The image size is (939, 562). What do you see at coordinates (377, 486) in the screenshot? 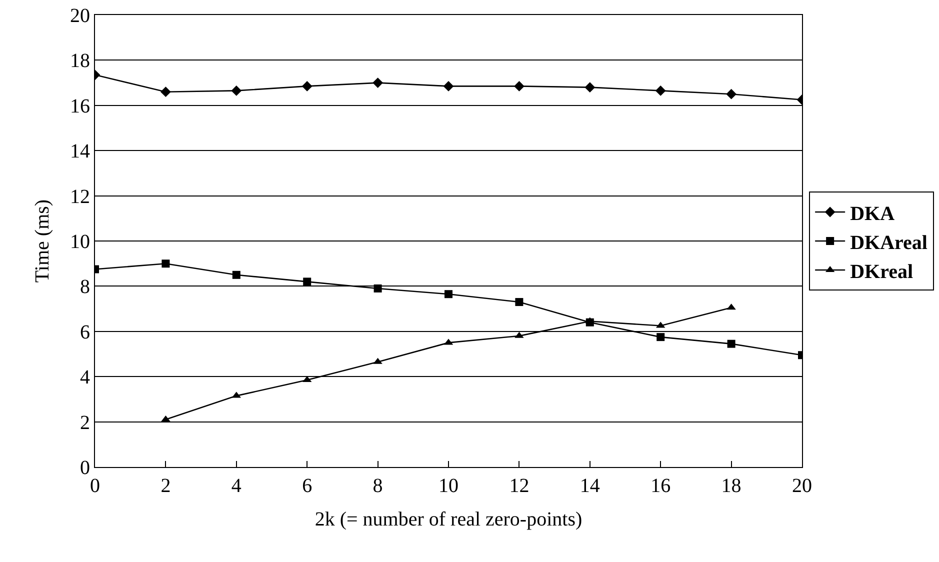
I see `x-tick-label: 8` at bounding box center [377, 486].